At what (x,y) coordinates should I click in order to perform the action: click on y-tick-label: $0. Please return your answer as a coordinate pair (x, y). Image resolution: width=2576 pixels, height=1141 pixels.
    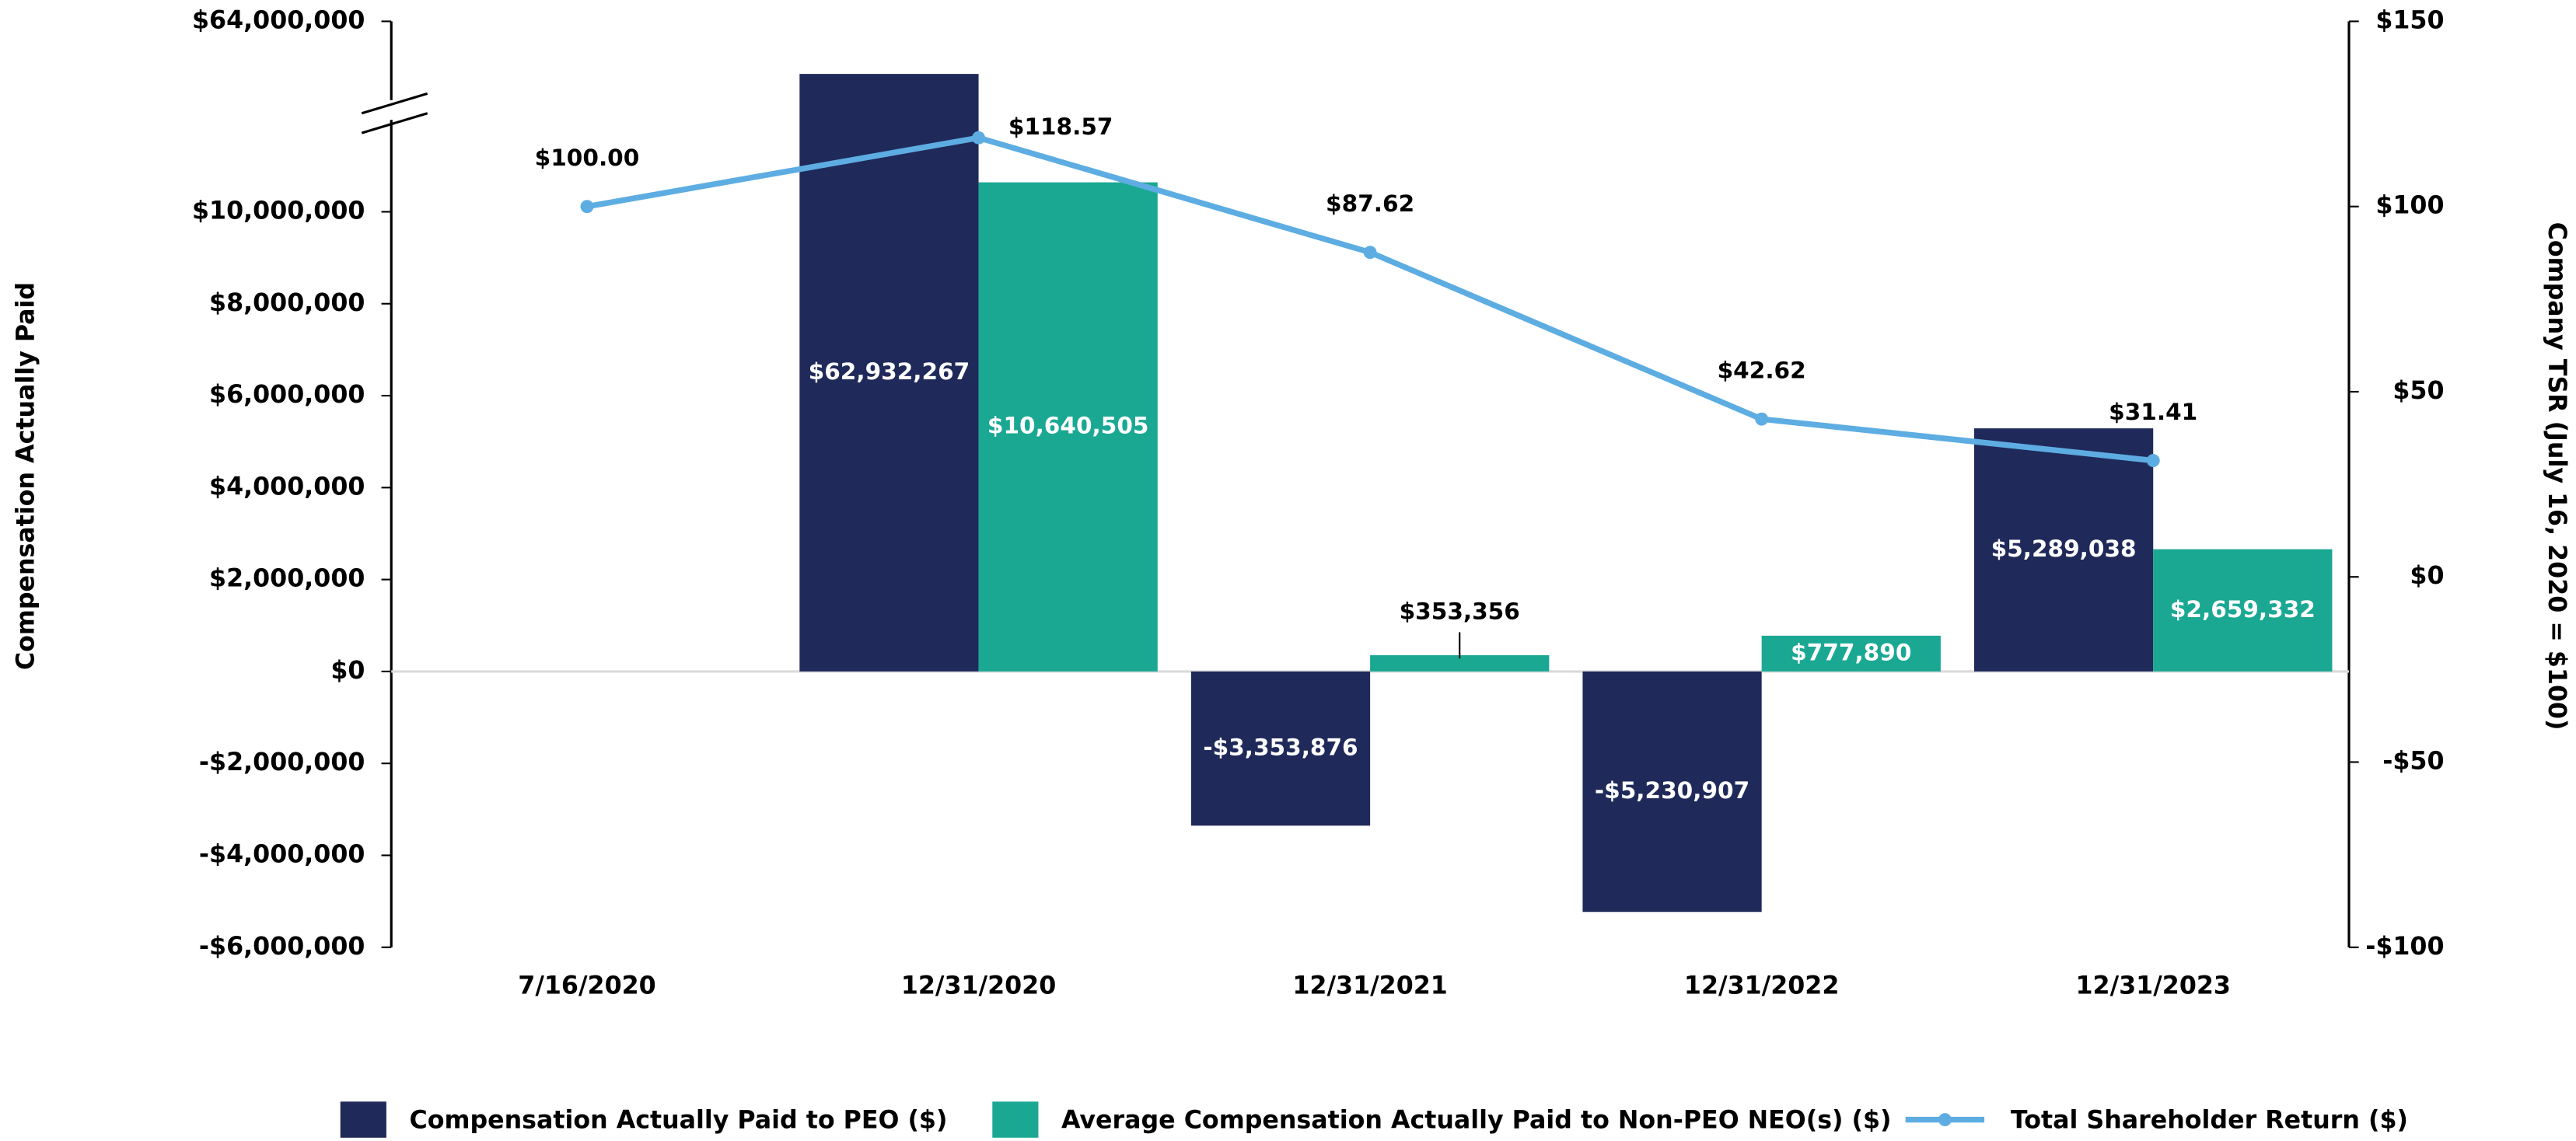
    Looking at the image, I should click on (347, 671).